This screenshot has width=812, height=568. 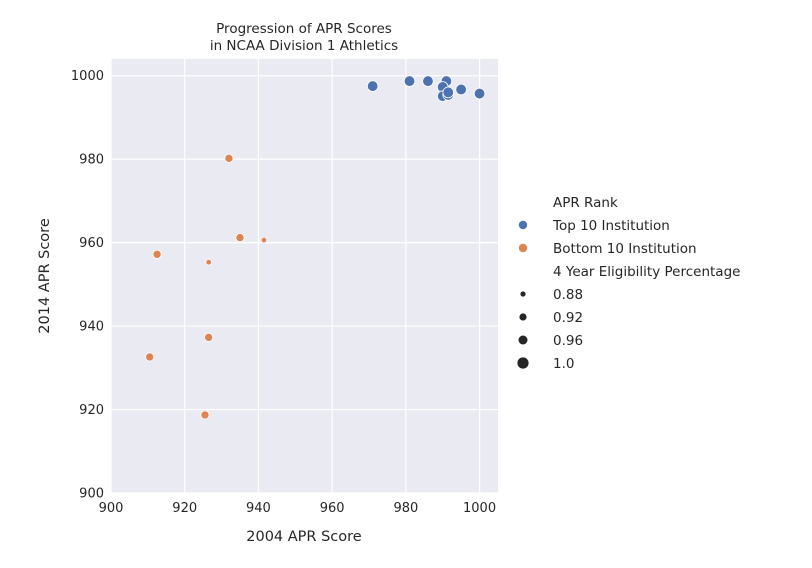 I want to click on y-tick-label: 980, so click(x=91, y=160).